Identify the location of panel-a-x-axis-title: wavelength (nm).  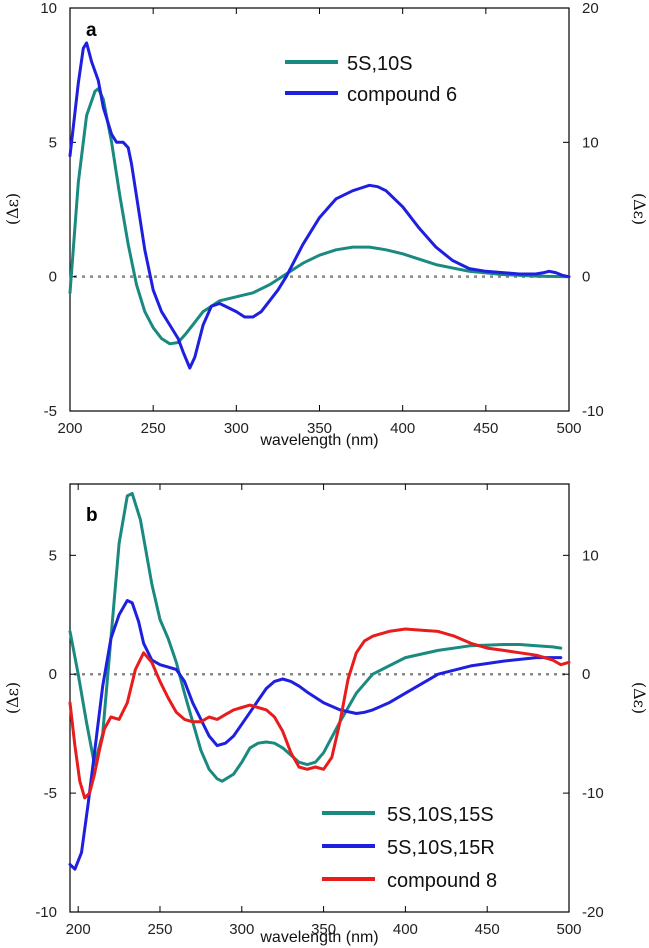
(318, 440).